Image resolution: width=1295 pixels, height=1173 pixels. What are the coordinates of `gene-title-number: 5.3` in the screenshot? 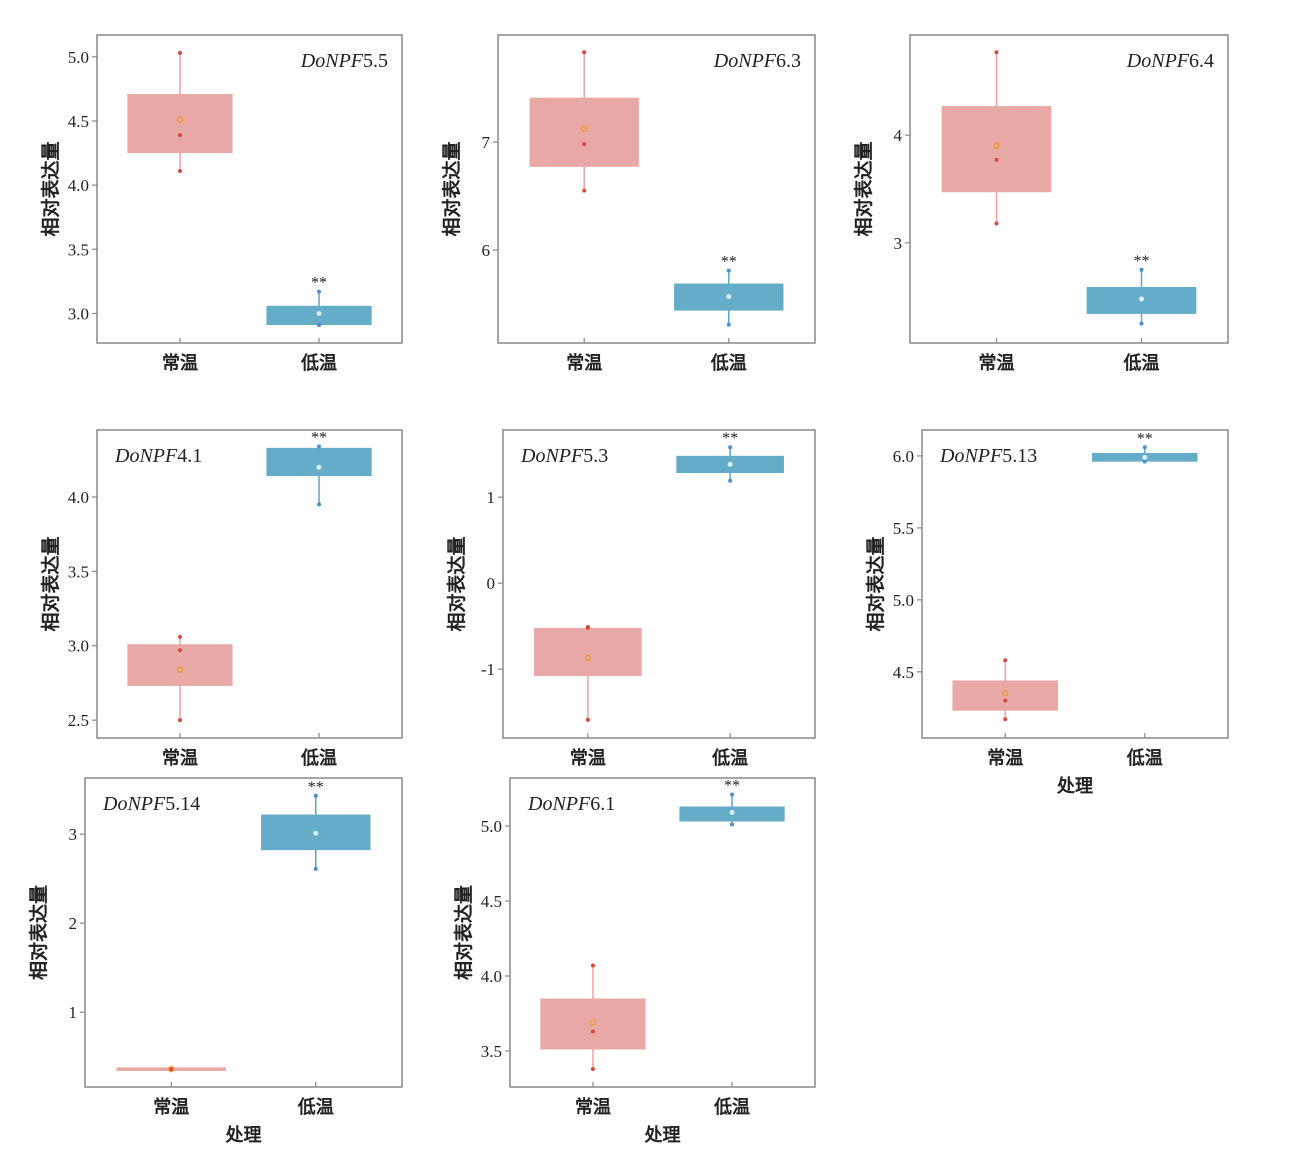 It's located at (595, 456).